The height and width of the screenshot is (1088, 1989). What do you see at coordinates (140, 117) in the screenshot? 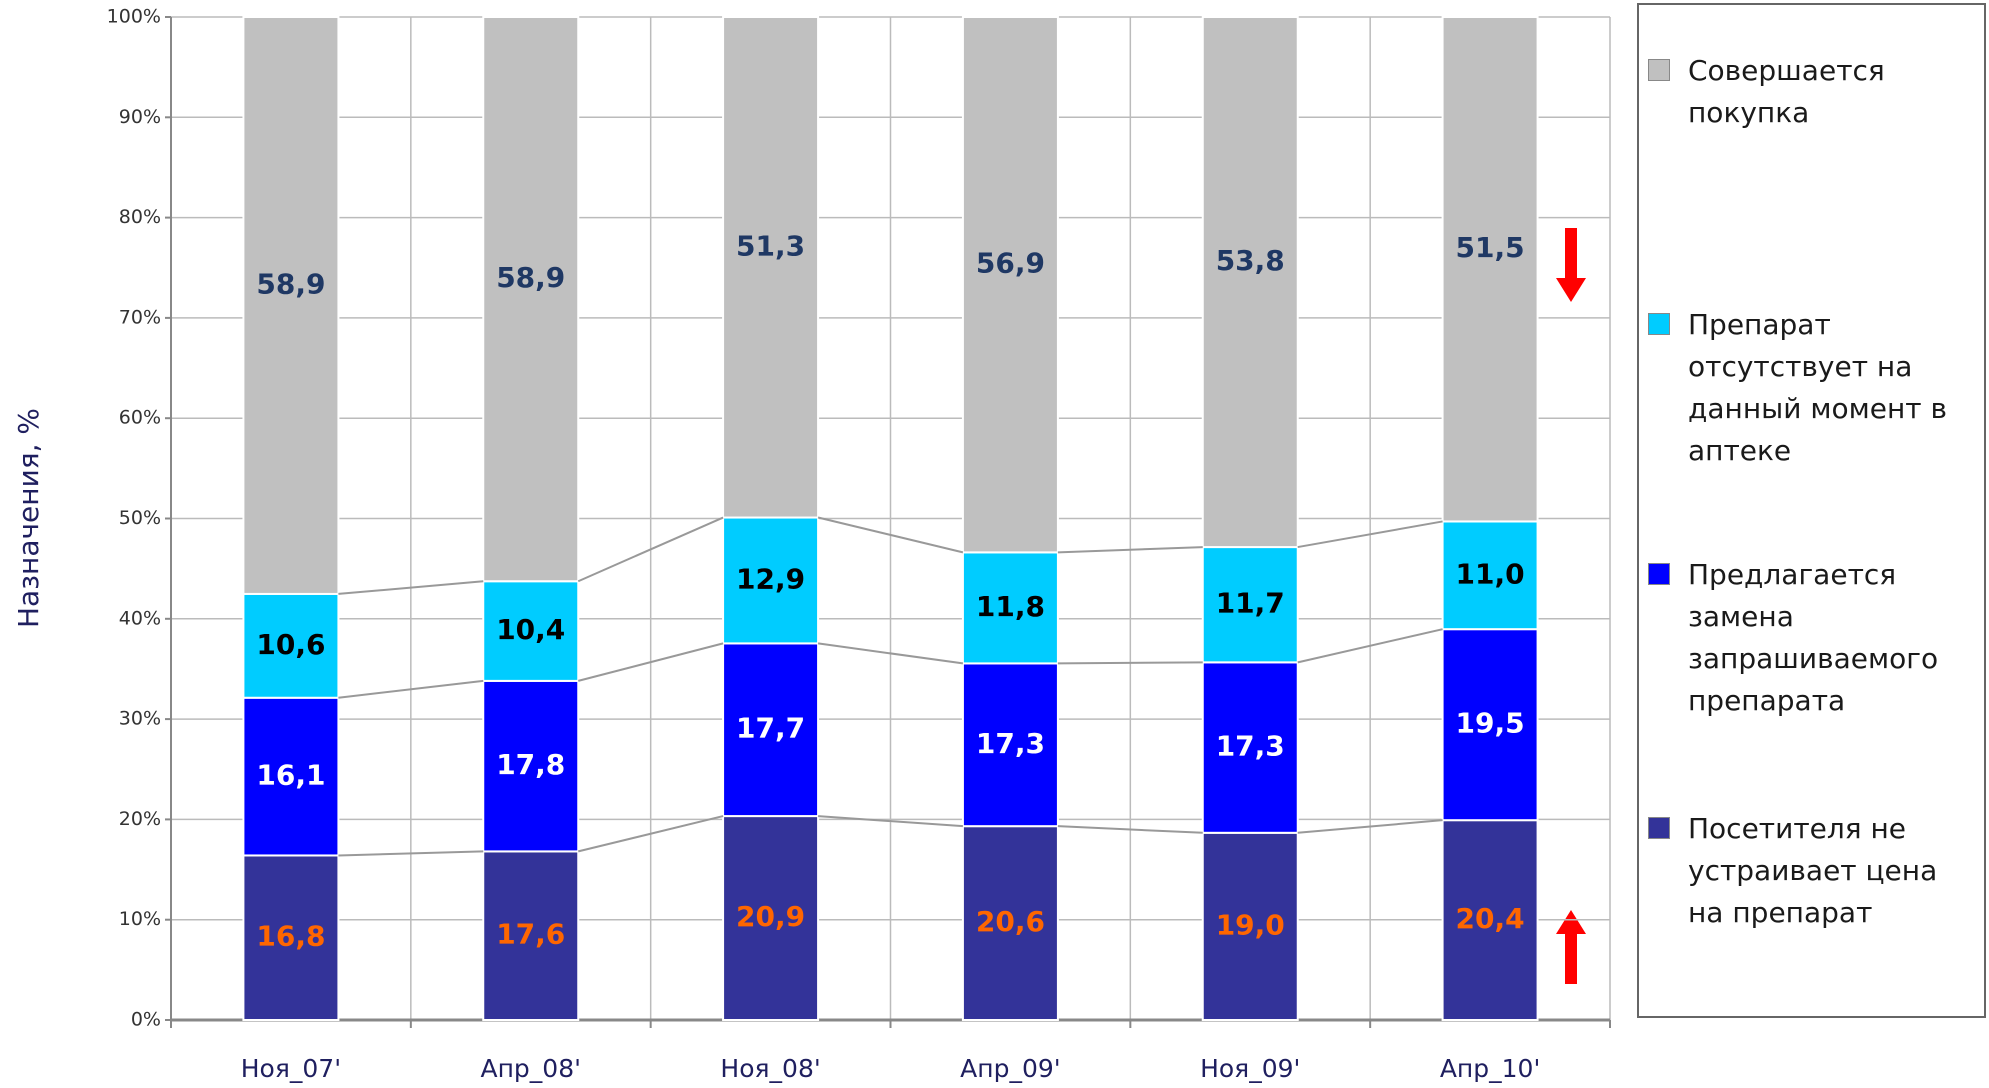
I see `y-tick-label: 90%` at bounding box center [140, 117].